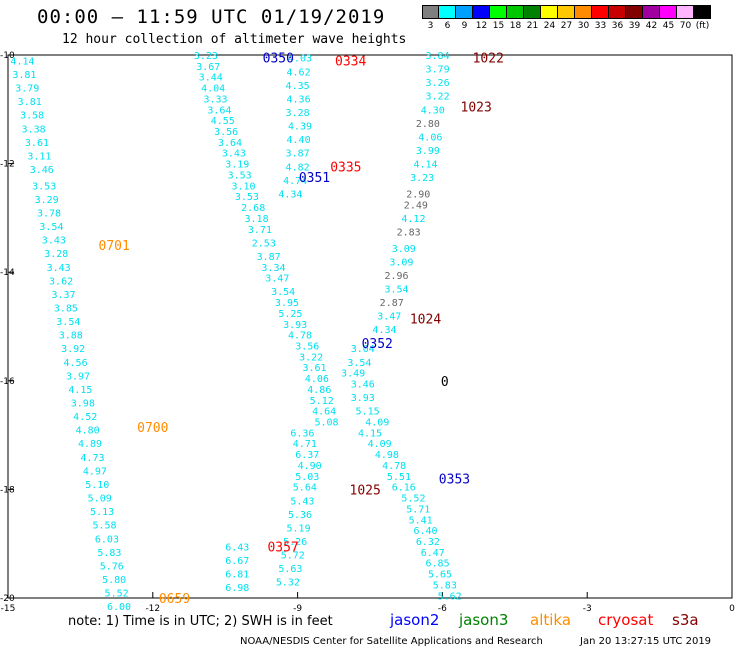  What do you see at coordinates (702, 26) in the screenshot?
I see `scale-label: (ft)` at bounding box center [702, 26].